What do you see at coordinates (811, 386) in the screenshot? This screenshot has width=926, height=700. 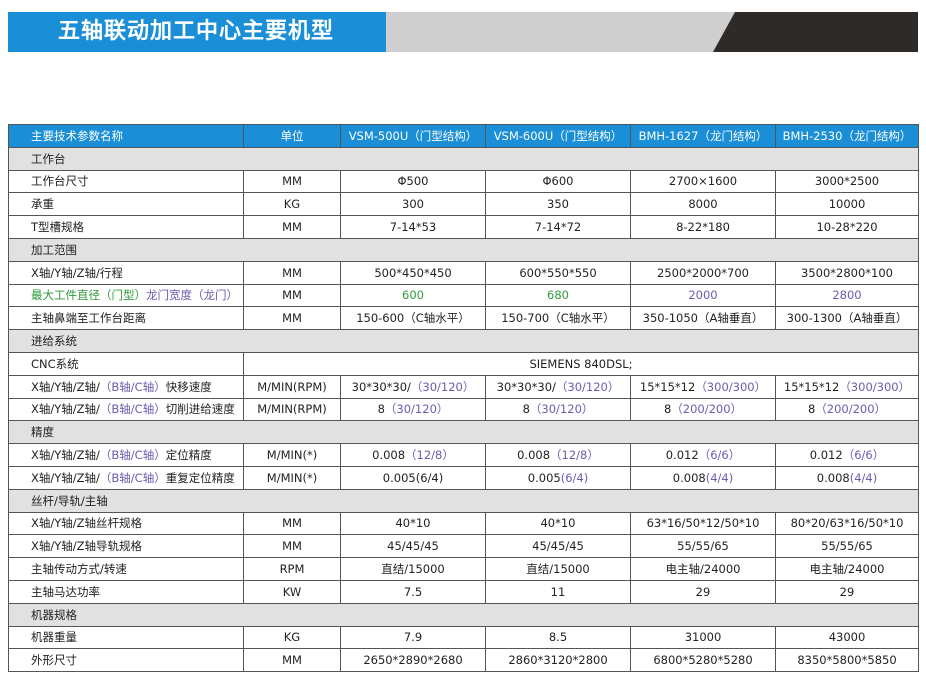 I see `text-segment: 15*15*12` at bounding box center [811, 386].